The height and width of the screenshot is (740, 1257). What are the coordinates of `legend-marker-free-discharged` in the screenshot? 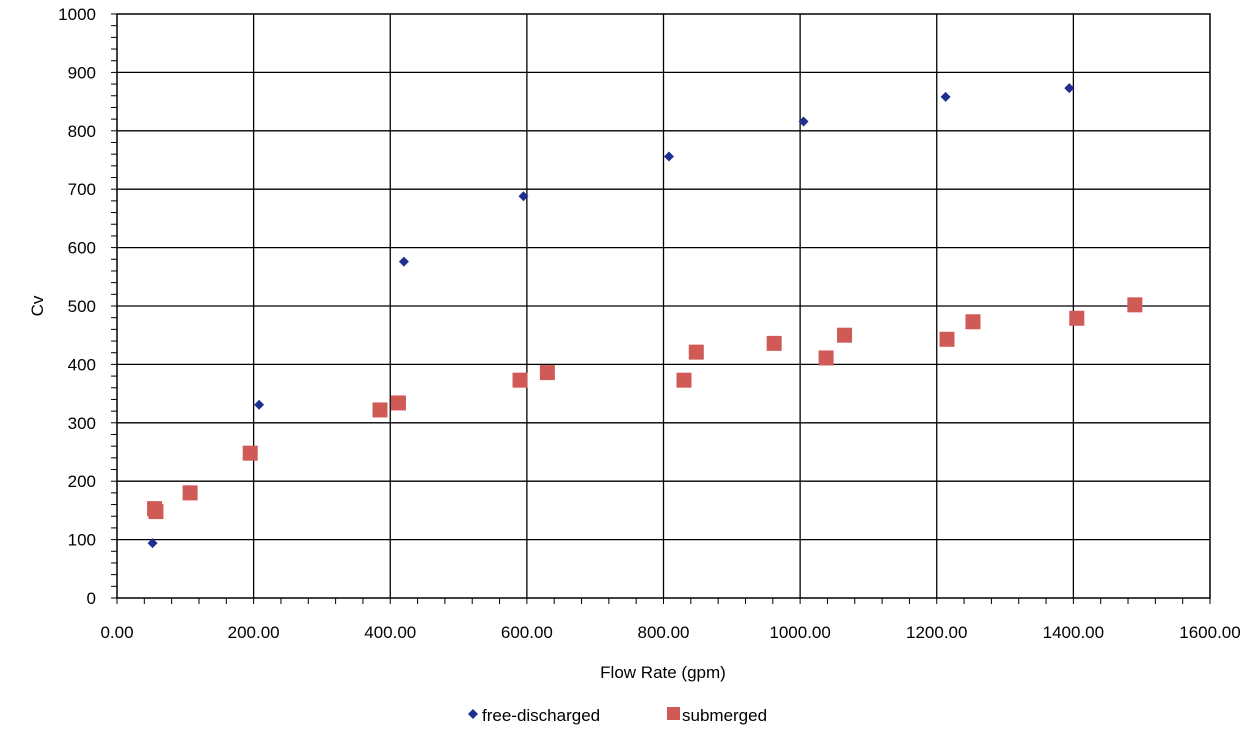 It's located at (473, 714).